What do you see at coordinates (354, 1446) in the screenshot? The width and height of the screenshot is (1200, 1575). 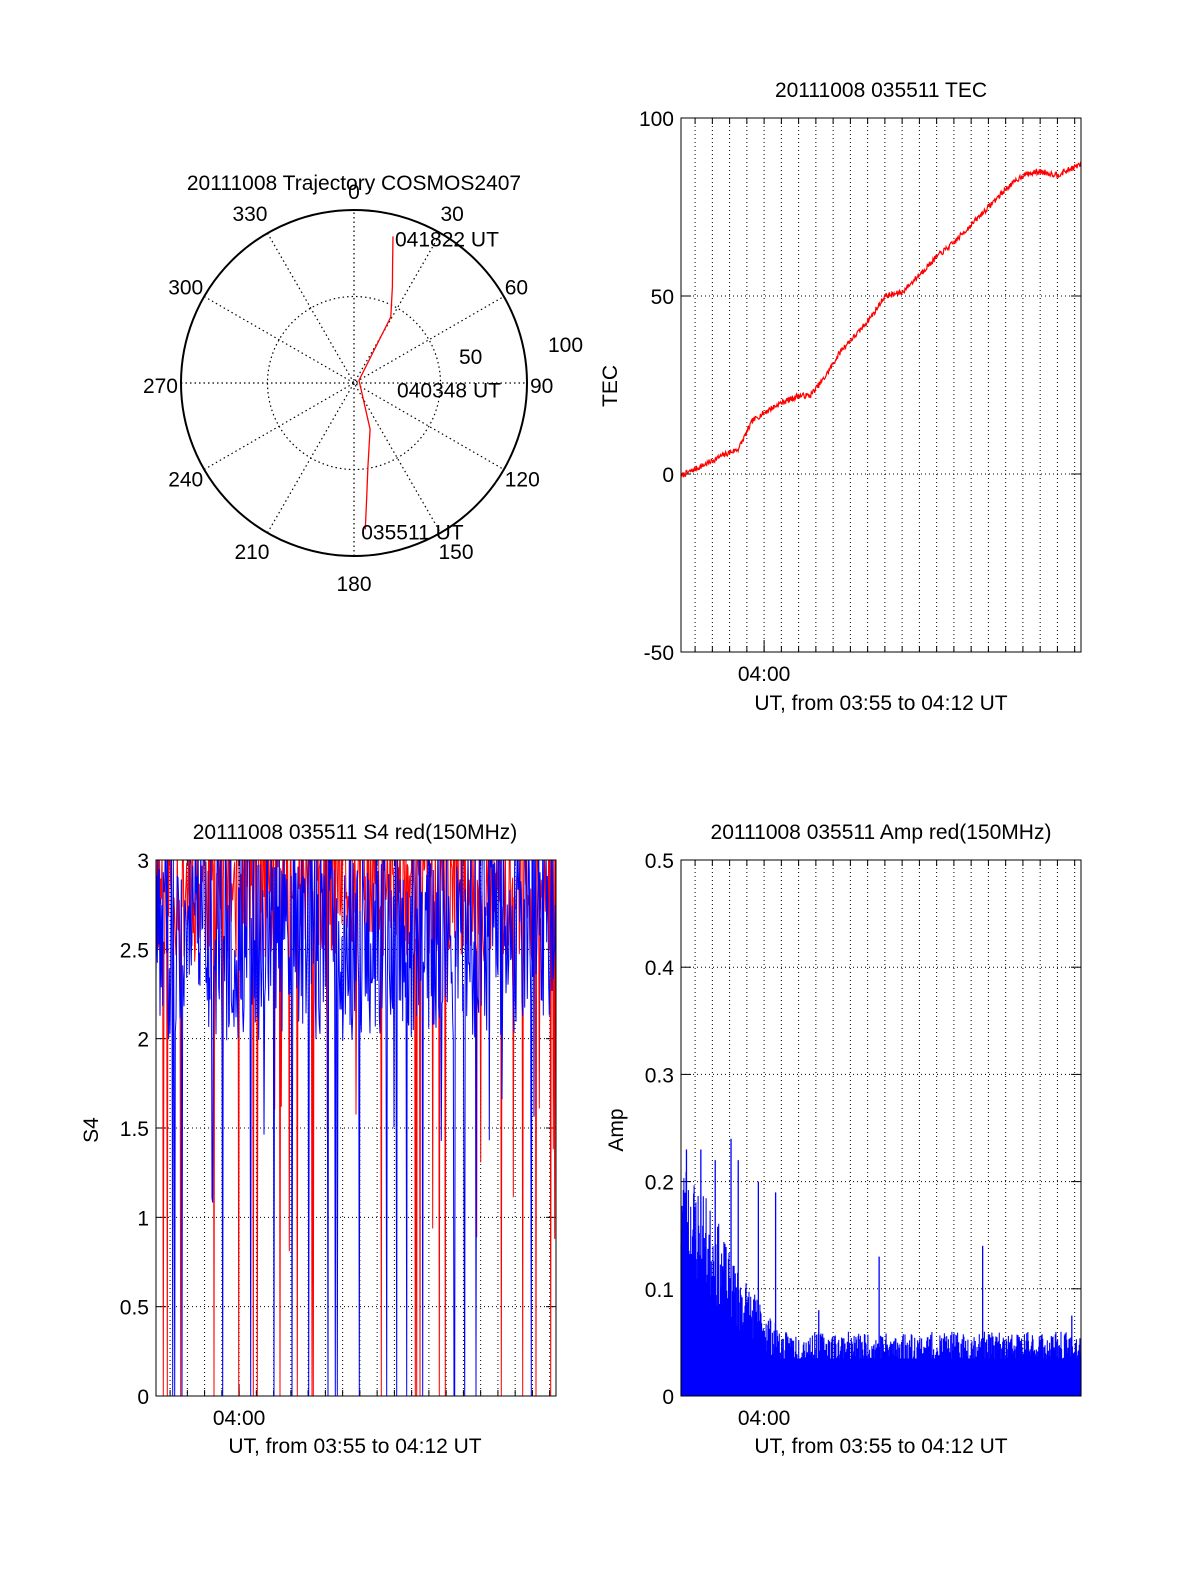 I see `s4-xlabel: UT, from 03:55 to 04:12 UT` at bounding box center [354, 1446].